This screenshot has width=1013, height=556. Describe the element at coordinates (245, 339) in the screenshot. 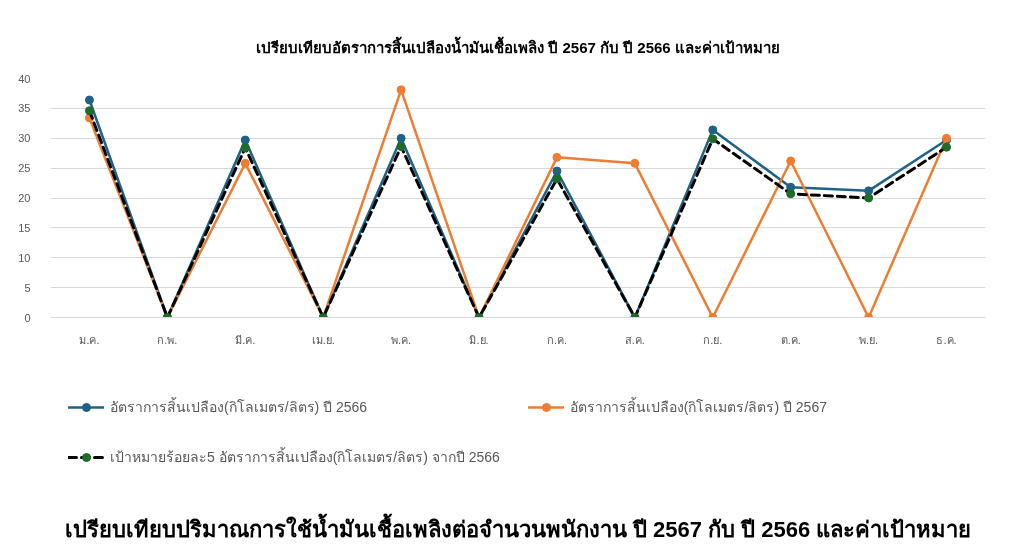

I see `x-tick-label: มี.ค.` at that location.